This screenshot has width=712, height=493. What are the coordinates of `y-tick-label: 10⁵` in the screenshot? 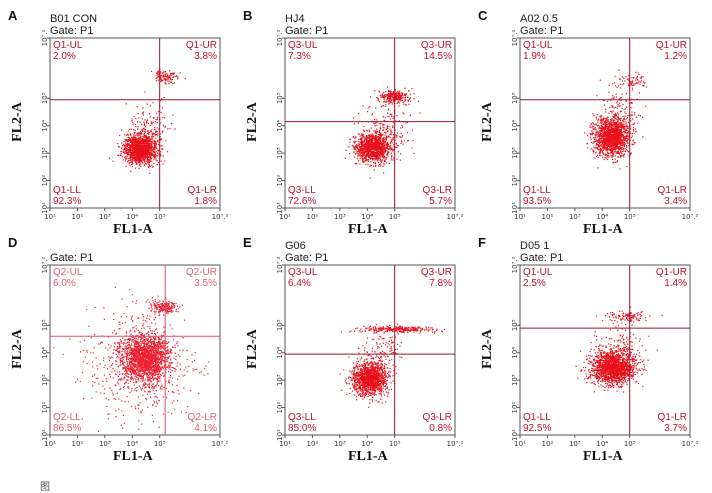 It's located at (280, 98).